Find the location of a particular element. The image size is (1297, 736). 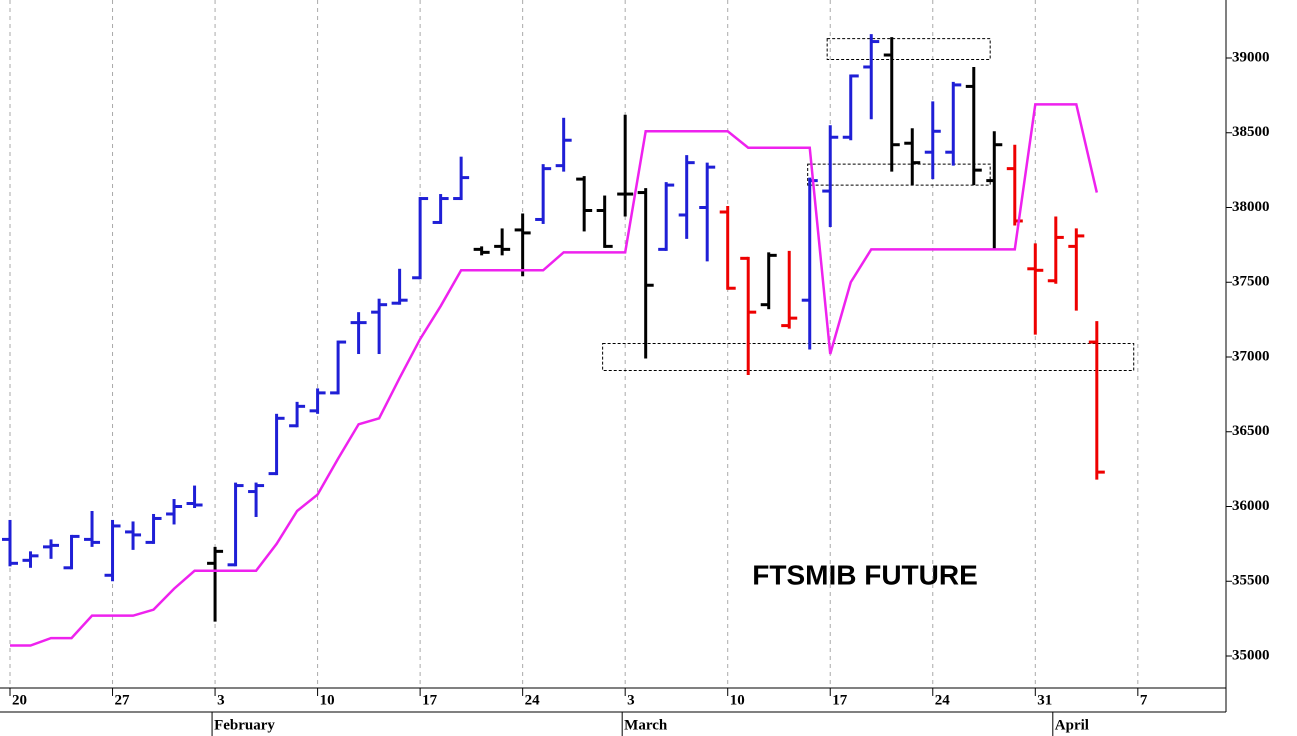

y-tick-label: 37000 is located at coordinates (1251, 356).